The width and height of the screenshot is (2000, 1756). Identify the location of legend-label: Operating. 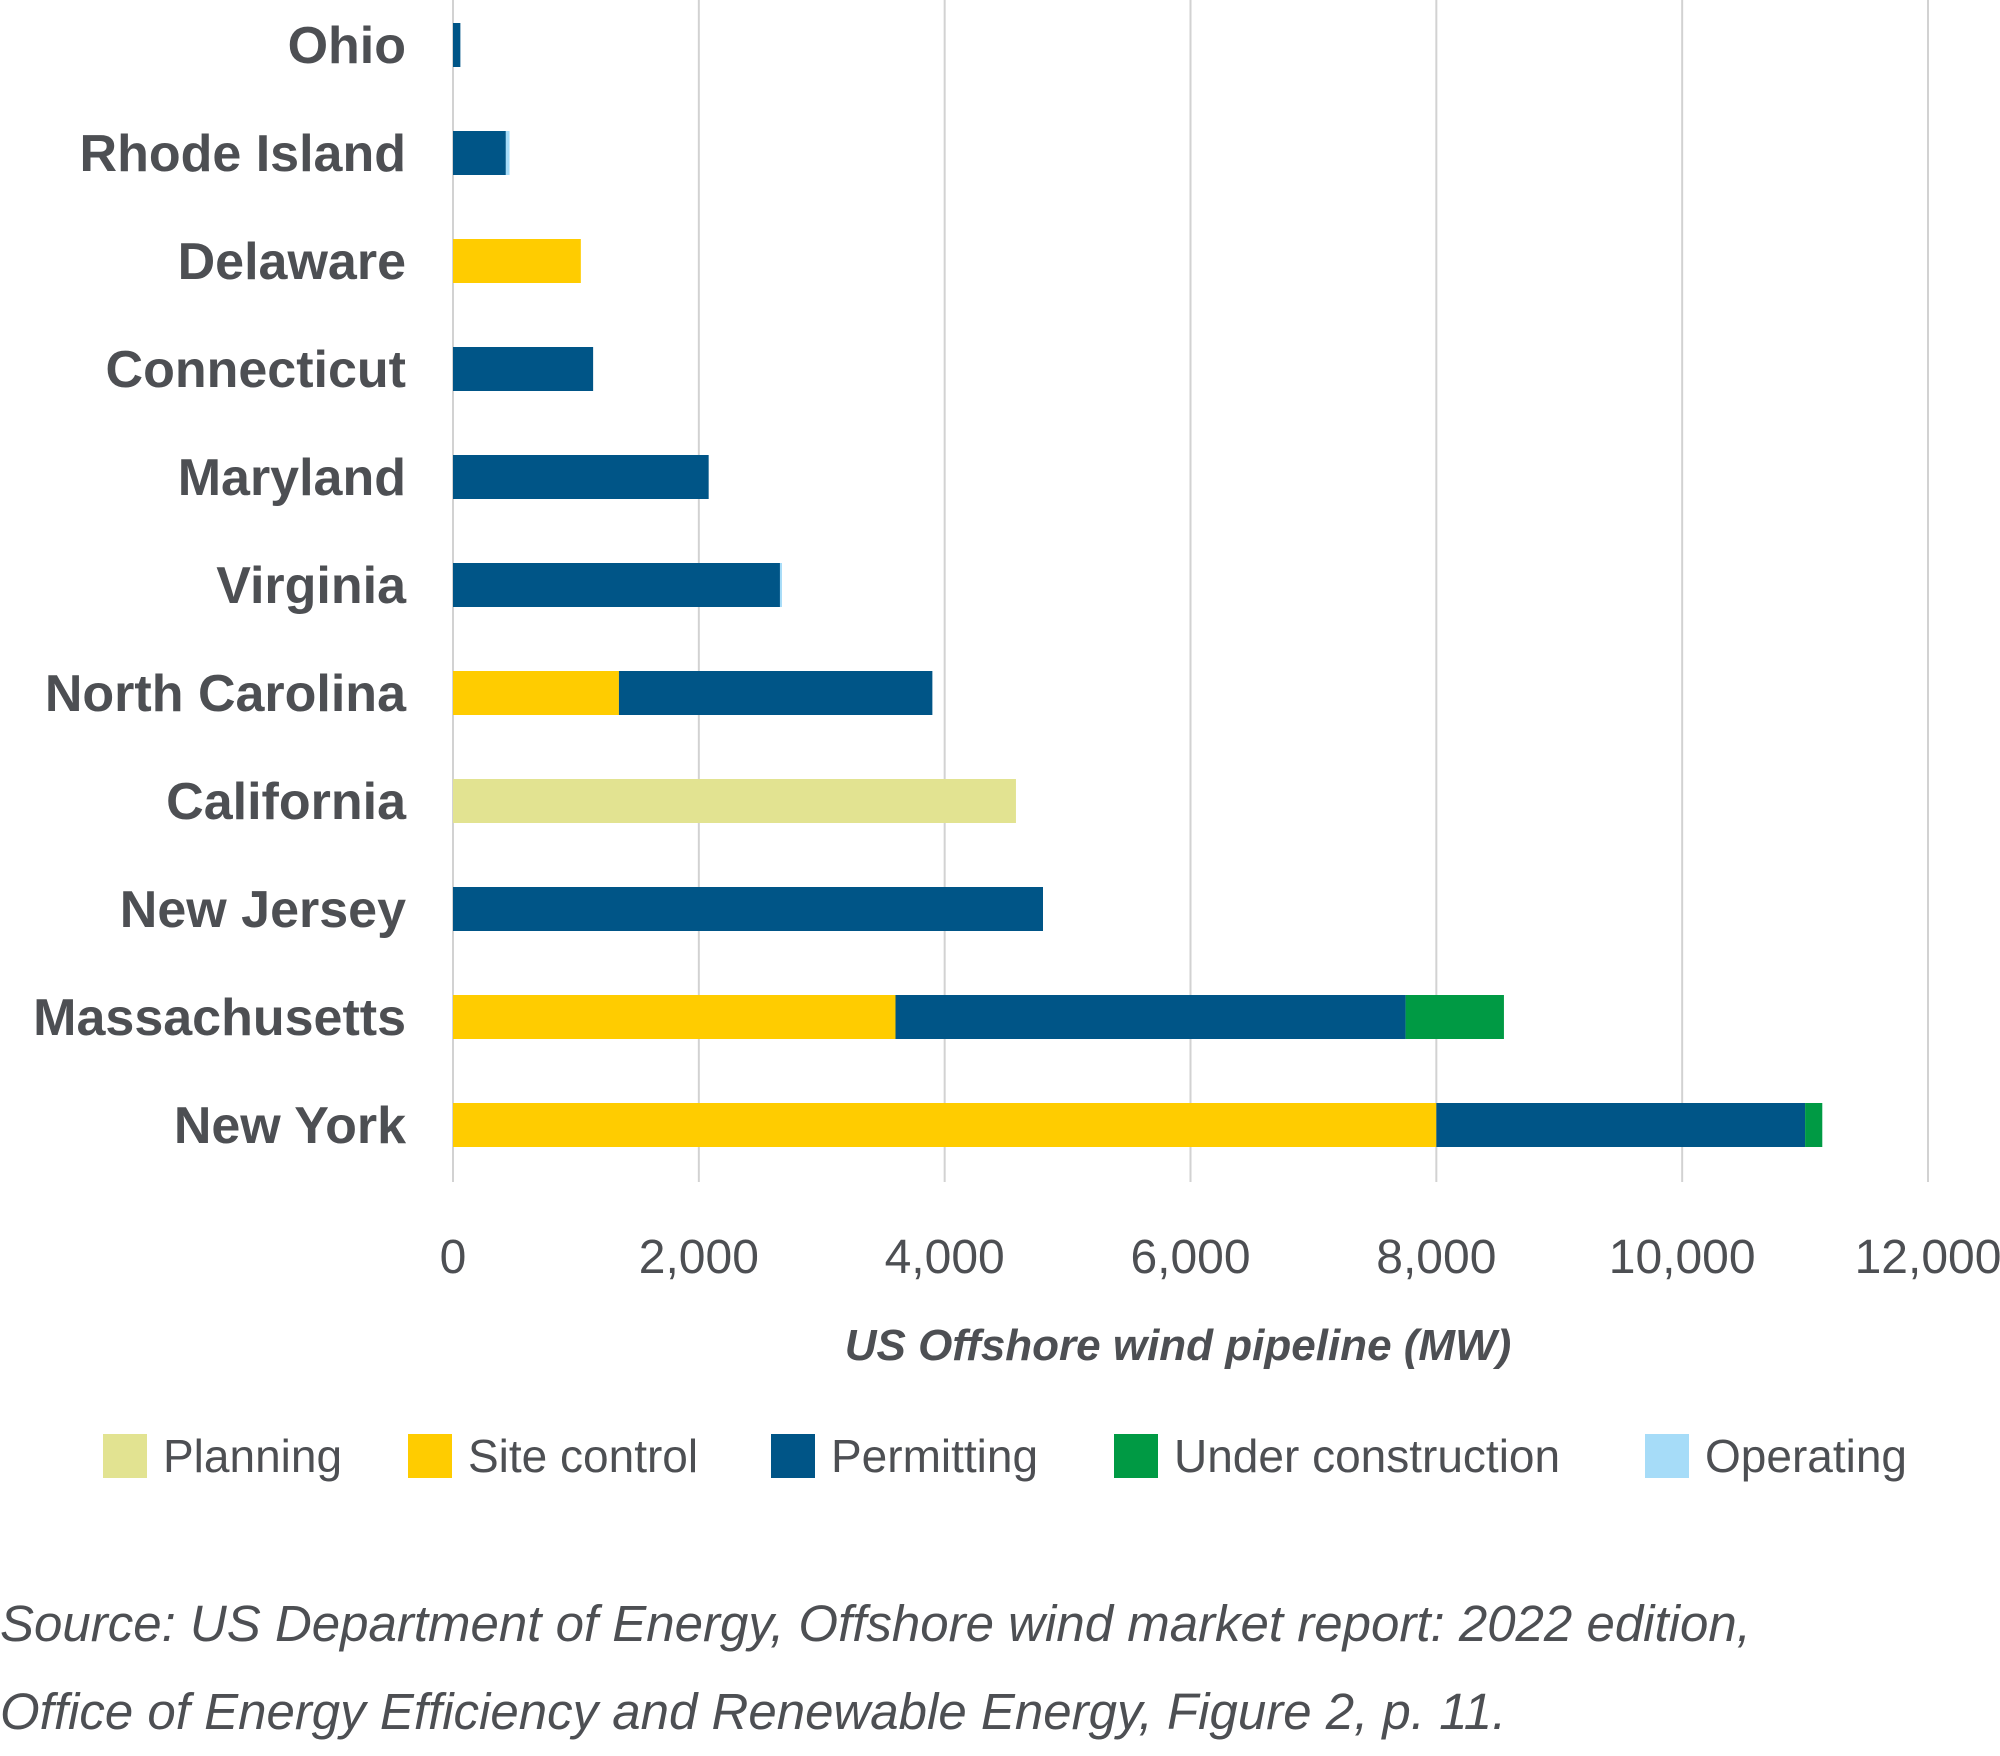
(1806, 1456).